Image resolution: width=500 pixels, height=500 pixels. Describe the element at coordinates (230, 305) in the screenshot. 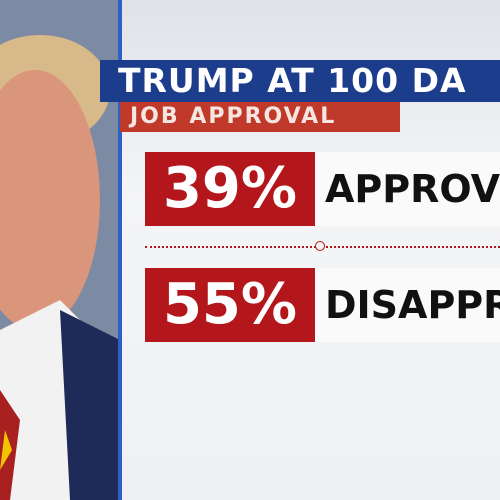

I see `percent: 55%` at that location.